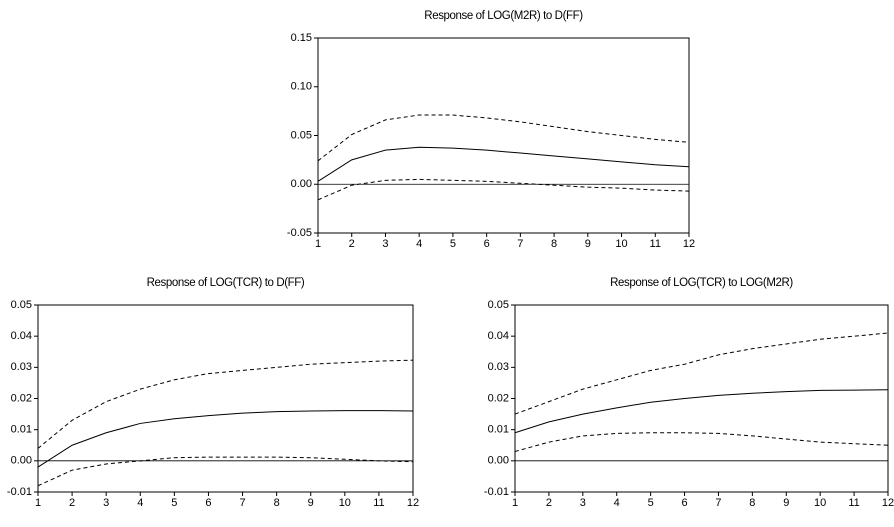 The width and height of the screenshot is (894, 527). Describe the element at coordinates (299, 233) in the screenshot. I see `y-tick-label: -0.05` at that location.